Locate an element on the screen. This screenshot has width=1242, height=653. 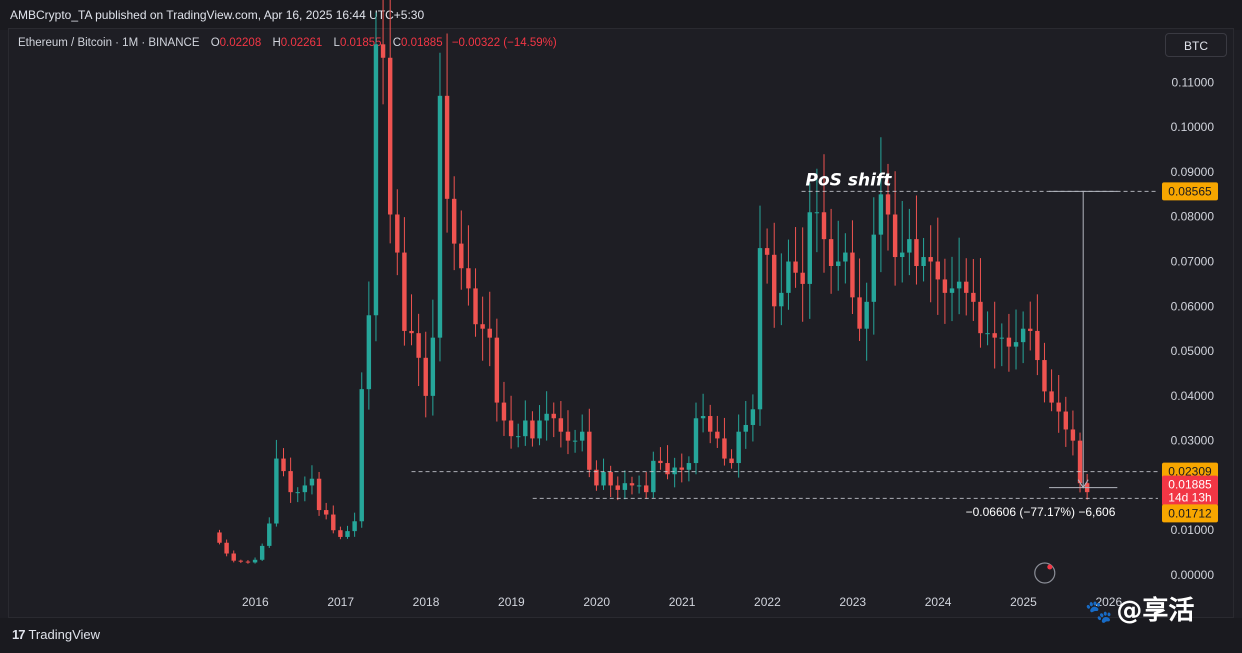
close-label: C is located at coordinates (397, 43).